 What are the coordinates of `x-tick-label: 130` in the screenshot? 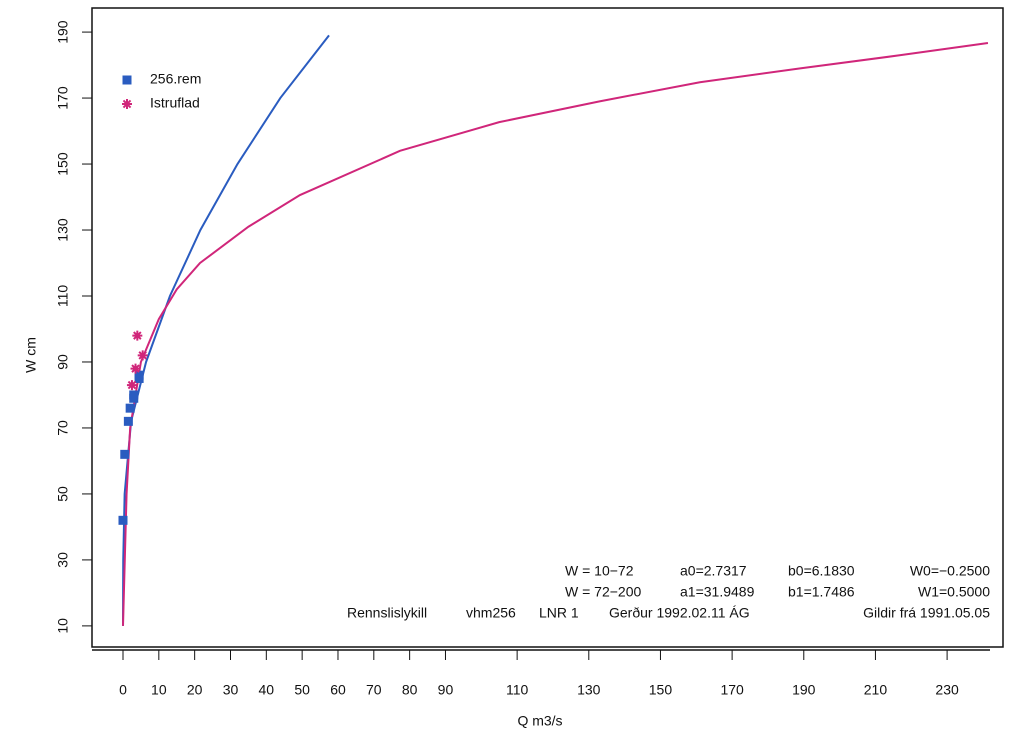 It's located at (589, 690).